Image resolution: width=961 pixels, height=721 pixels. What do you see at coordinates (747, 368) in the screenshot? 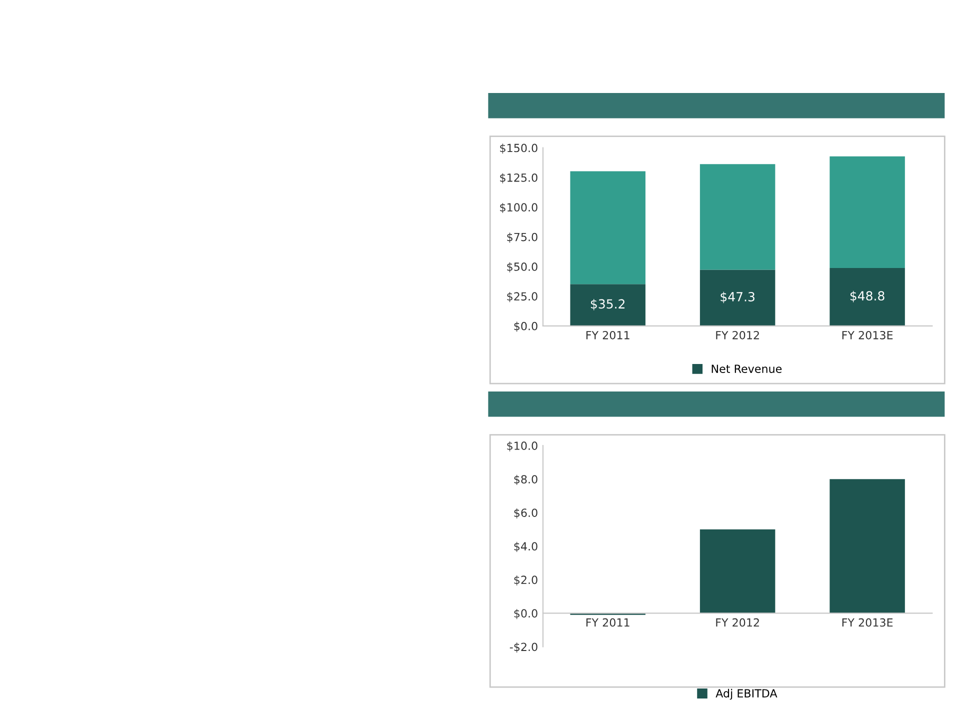
I see `legend-label: Net Revenue` at bounding box center [747, 368].